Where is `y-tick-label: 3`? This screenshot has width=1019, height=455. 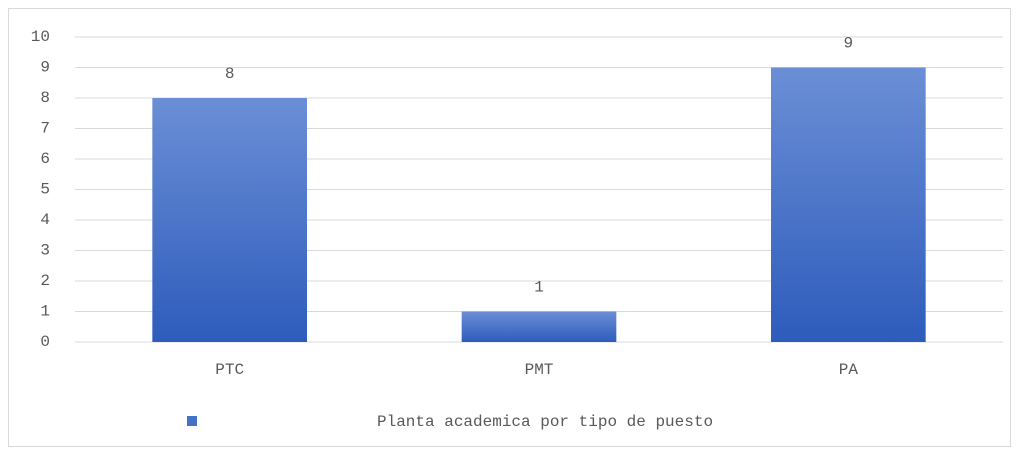 y-tick-label: 3 is located at coordinates (45, 251).